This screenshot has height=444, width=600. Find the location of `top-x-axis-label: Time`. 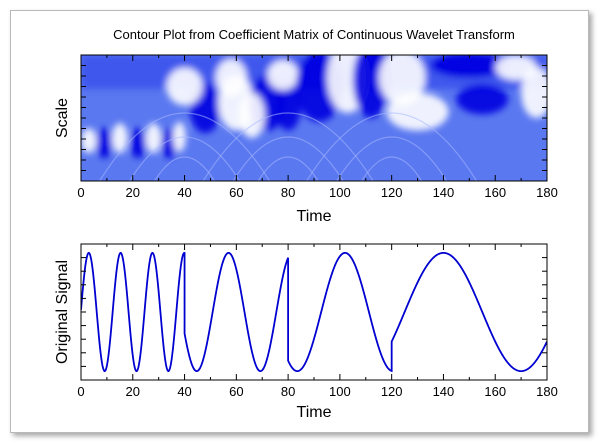

top-x-axis-label: Time is located at coordinates (314, 216).